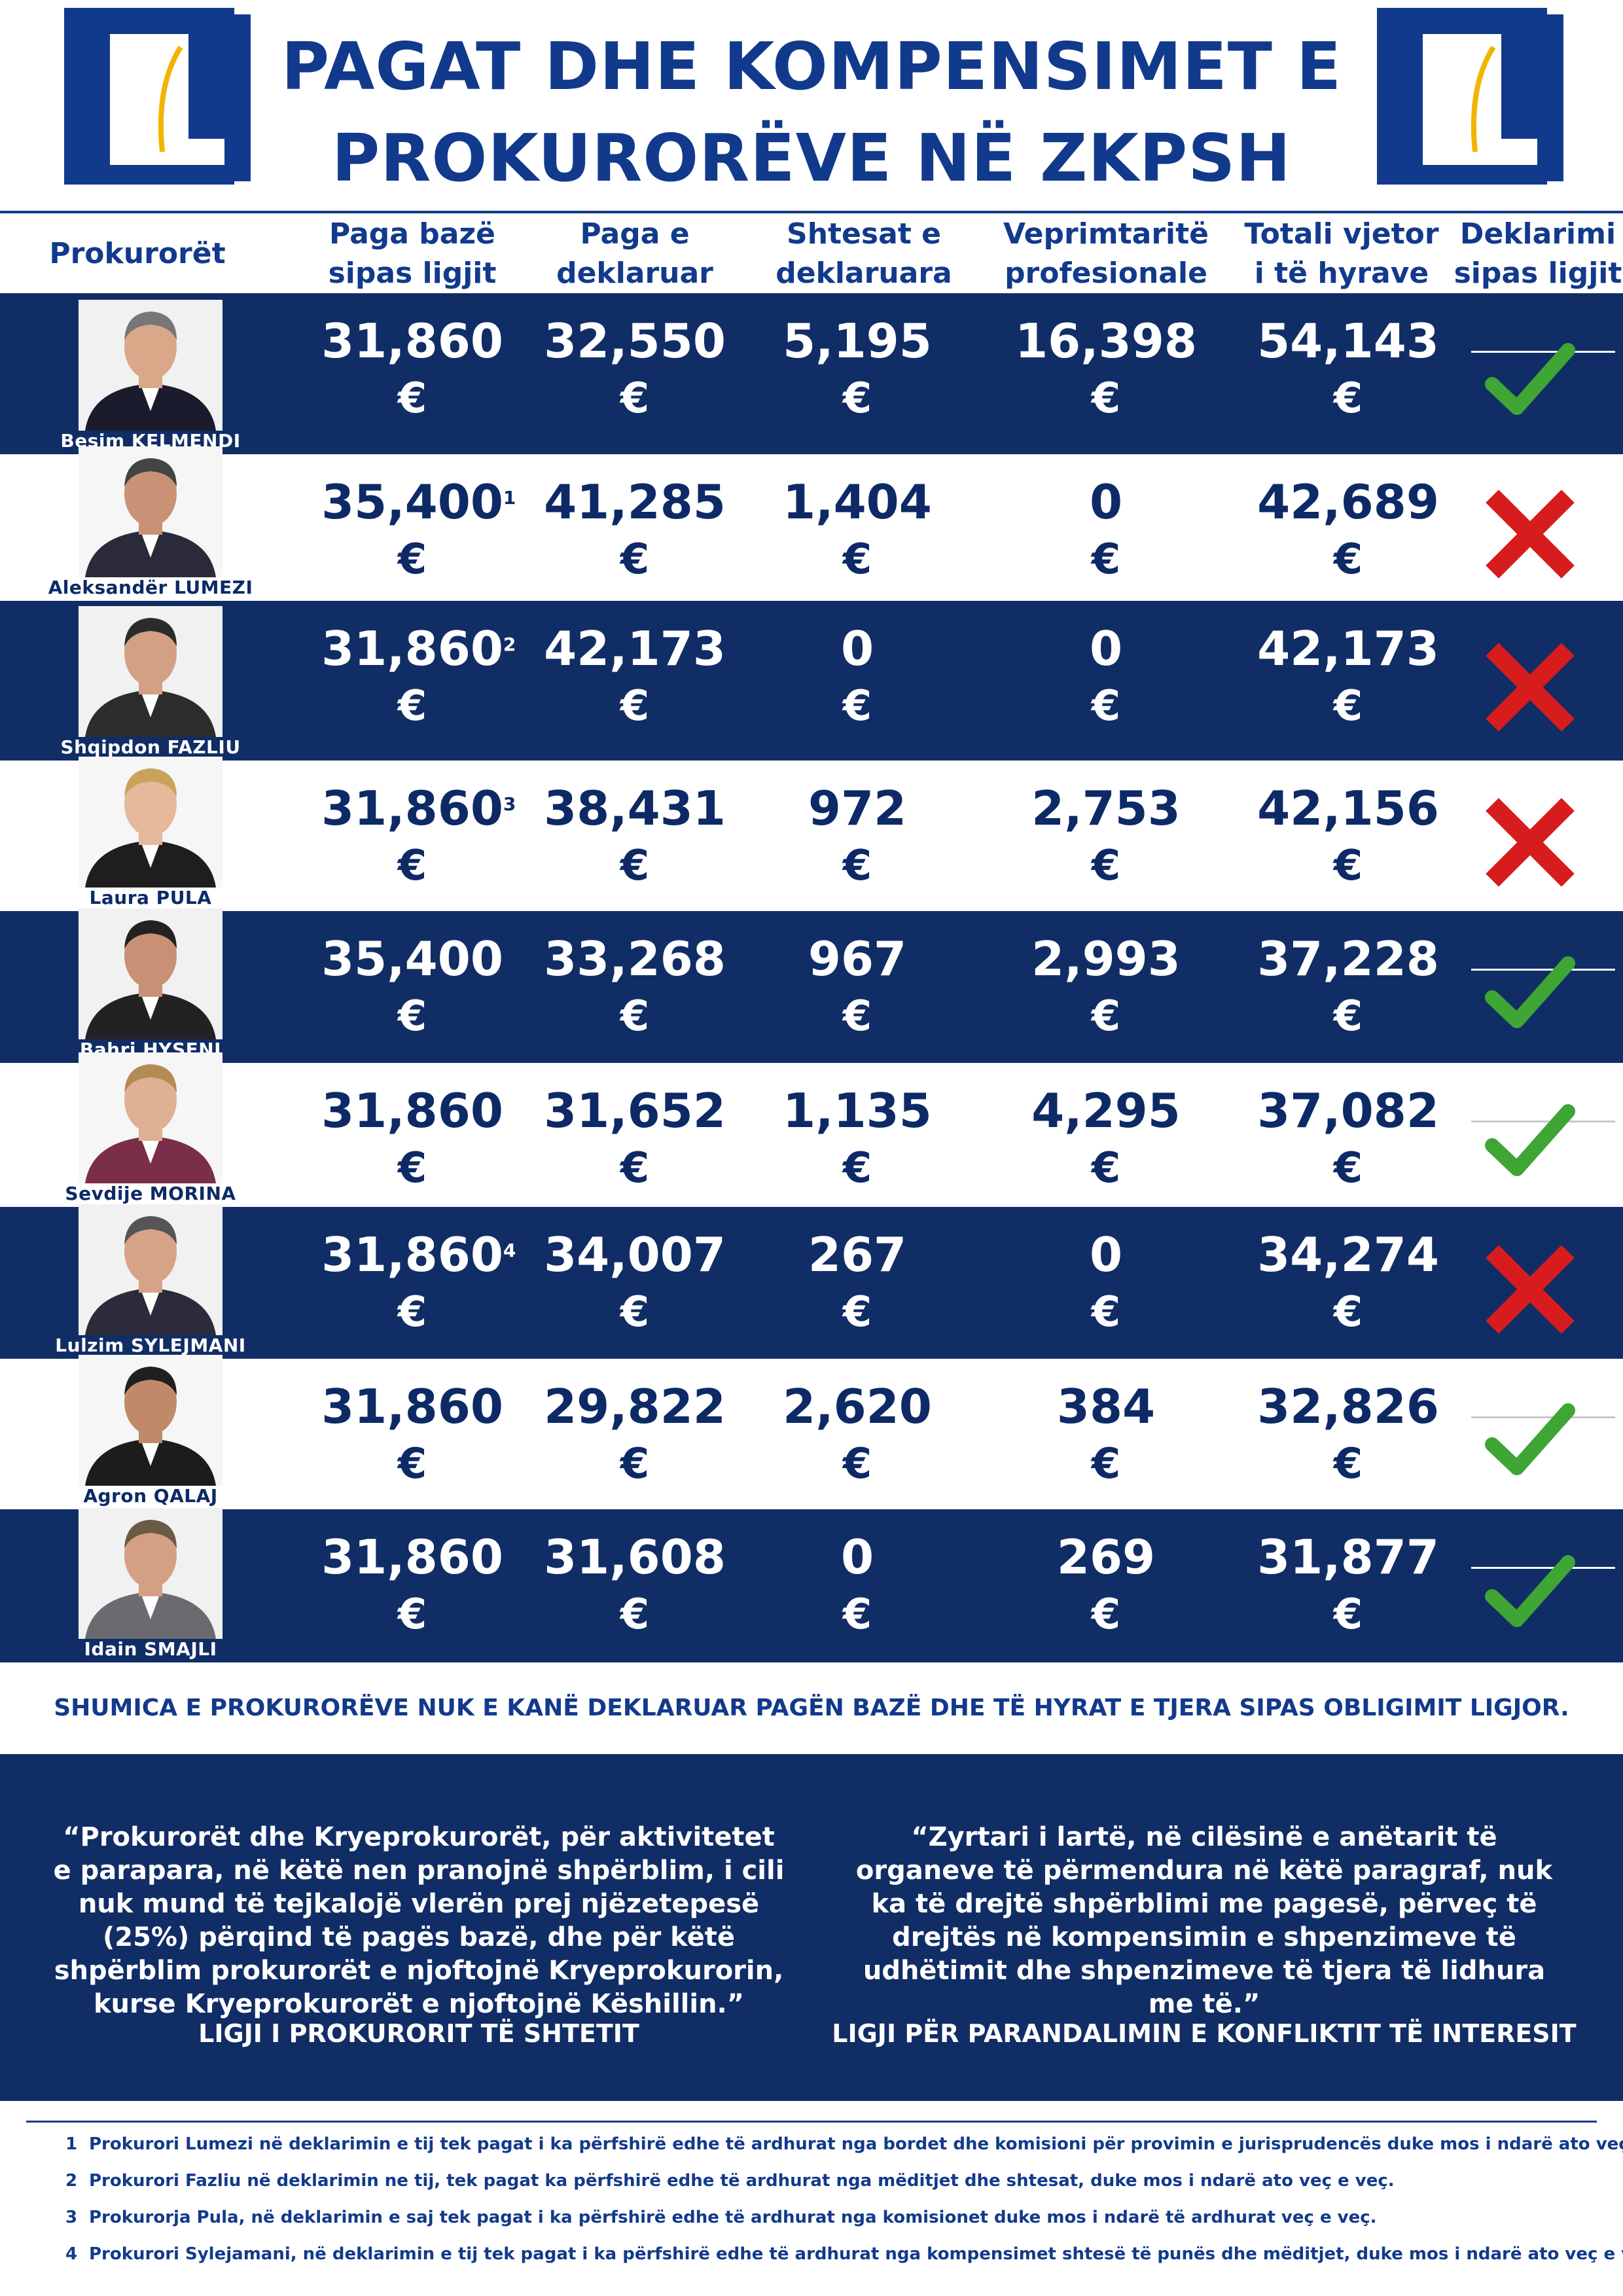 This screenshot has width=1623, height=2296. What do you see at coordinates (150, 1346) in the screenshot?
I see `prosecutor-name: Lulzim SYLEJMANI` at bounding box center [150, 1346].